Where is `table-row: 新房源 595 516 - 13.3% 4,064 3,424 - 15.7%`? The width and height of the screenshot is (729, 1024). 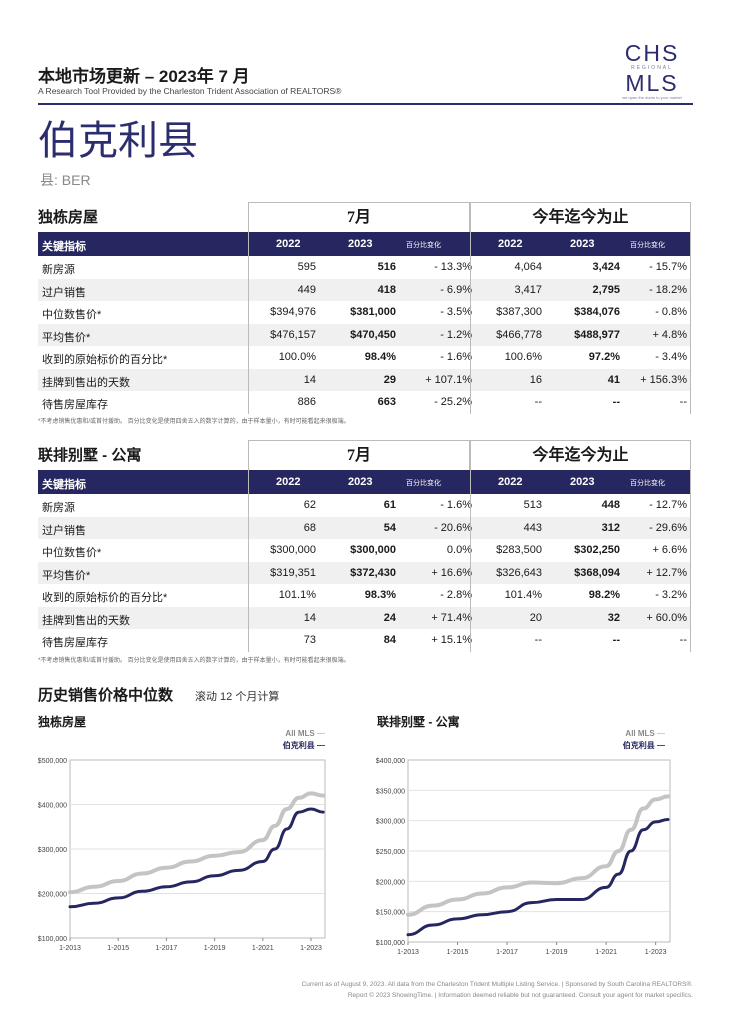
table-row: 新房源 595 516 - 13.3% 4,064 3,424 - 15.7% is located at coordinates (364, 267).